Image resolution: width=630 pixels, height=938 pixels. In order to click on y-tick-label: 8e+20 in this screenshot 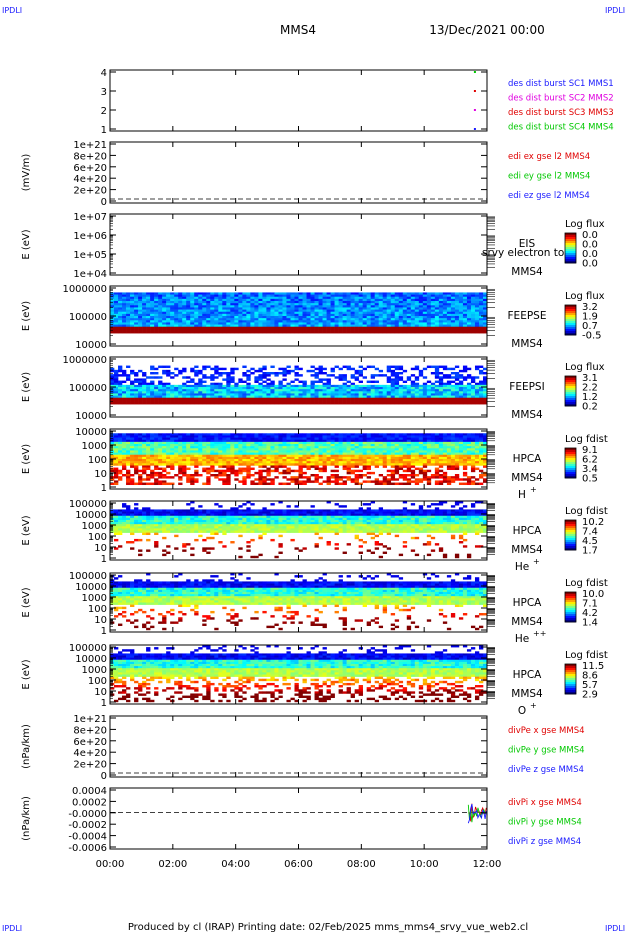, I will do `click(90, 156)`.